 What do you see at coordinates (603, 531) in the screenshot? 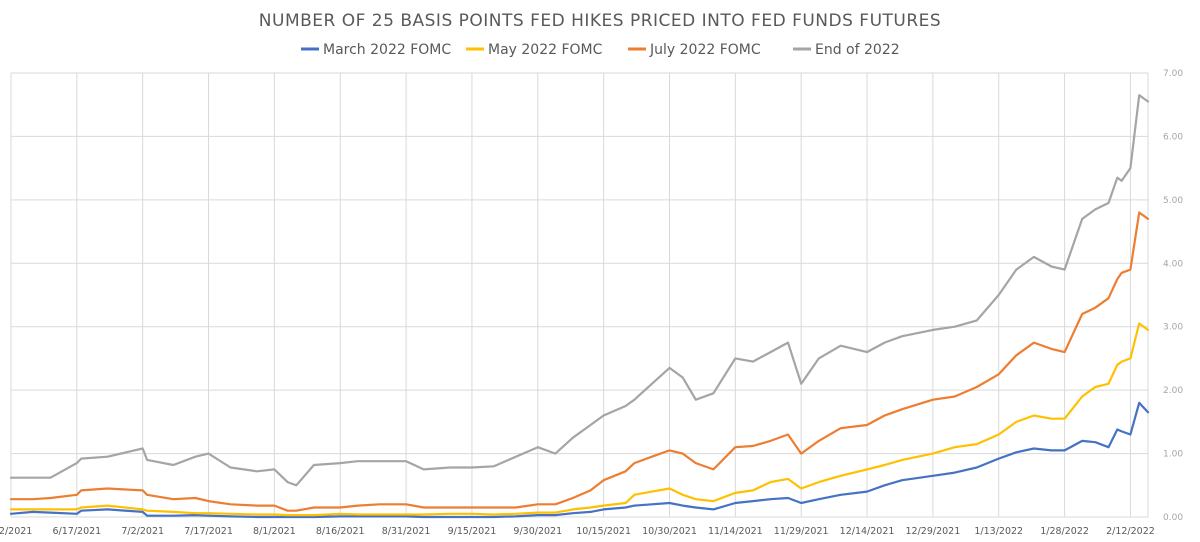
I see `x-tick-label: 10/15/2021` at bounding box center [603, 531].